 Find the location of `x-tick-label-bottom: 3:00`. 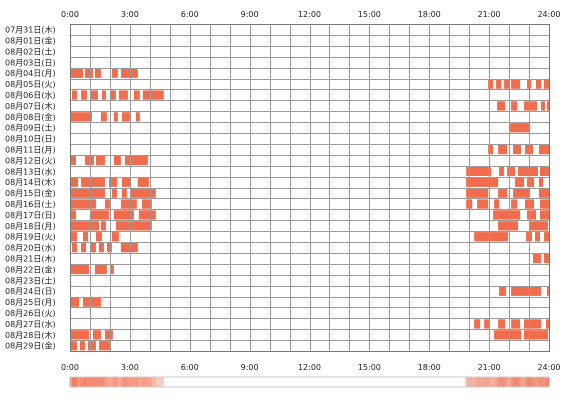

x-tick-label-bottom: 3:00 is located at coordinates (130, 367).